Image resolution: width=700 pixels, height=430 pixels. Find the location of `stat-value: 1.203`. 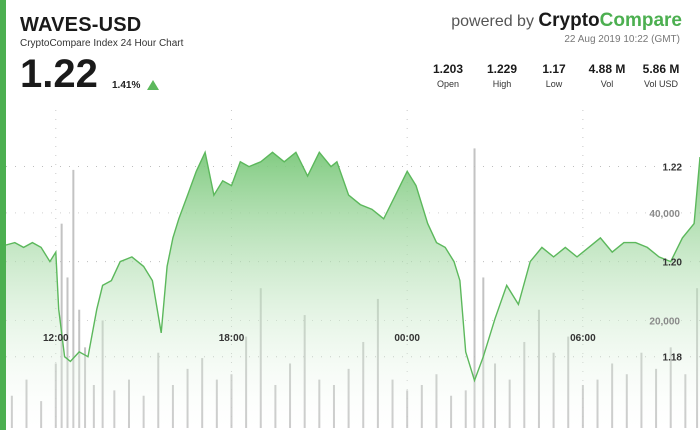

stat-value: 1.203 is located at coordinates (448, 69).